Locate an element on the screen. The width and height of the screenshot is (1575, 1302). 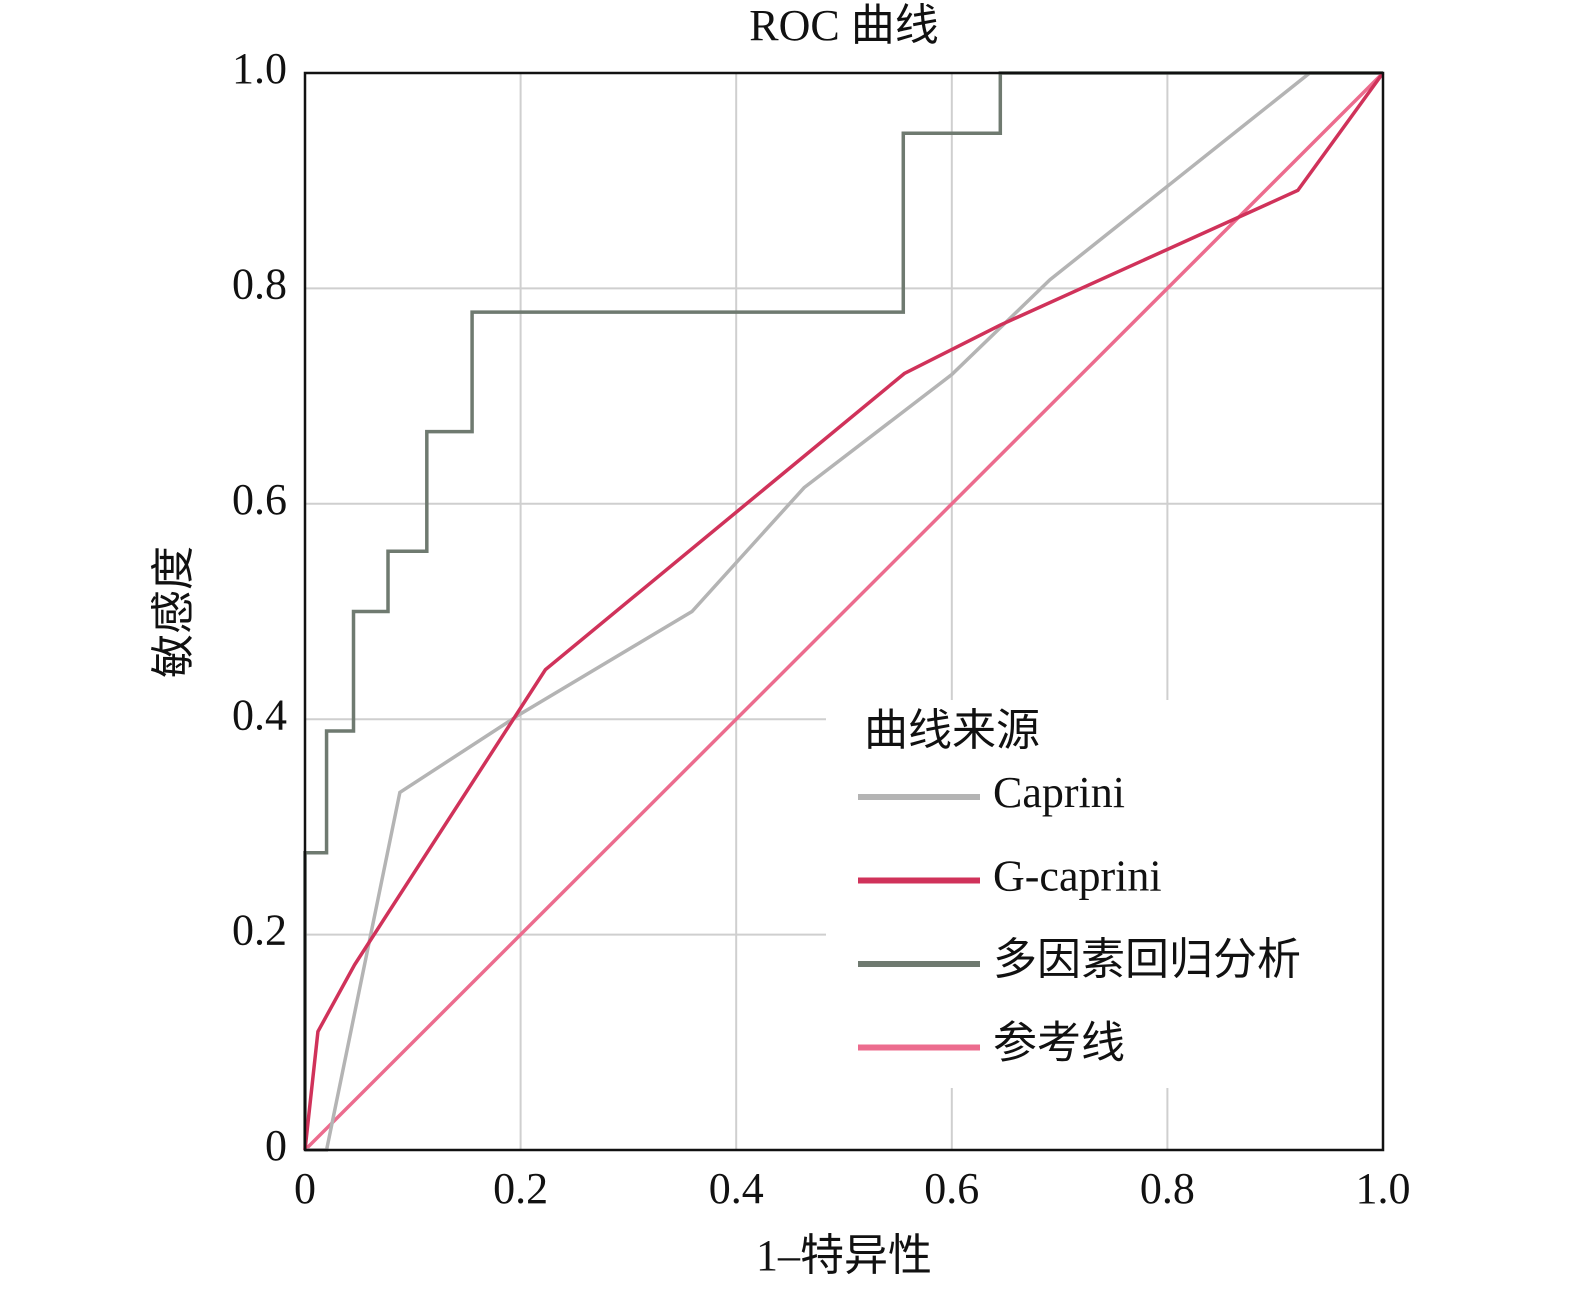
y-tick-label: 1.0 is located at coordinates (259, 68).